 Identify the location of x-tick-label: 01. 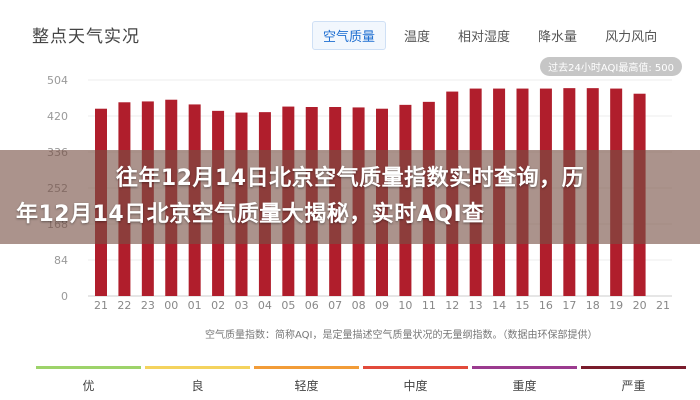
(195, 305).